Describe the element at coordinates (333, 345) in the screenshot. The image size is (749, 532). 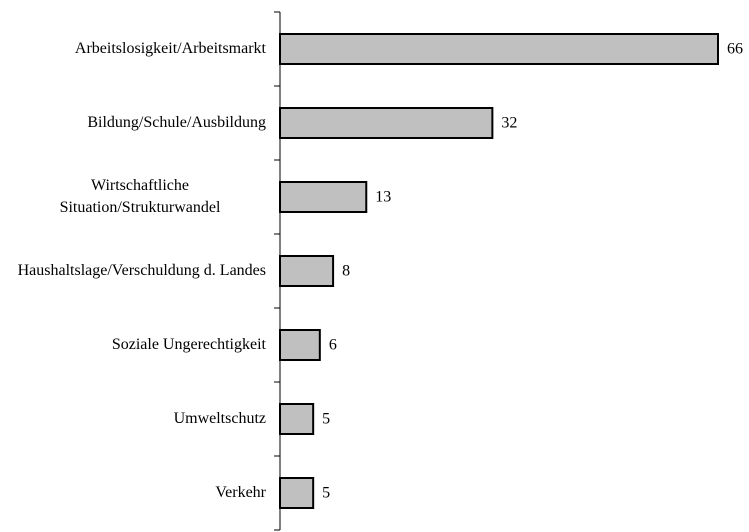
I see `value-label: 6` at that location.